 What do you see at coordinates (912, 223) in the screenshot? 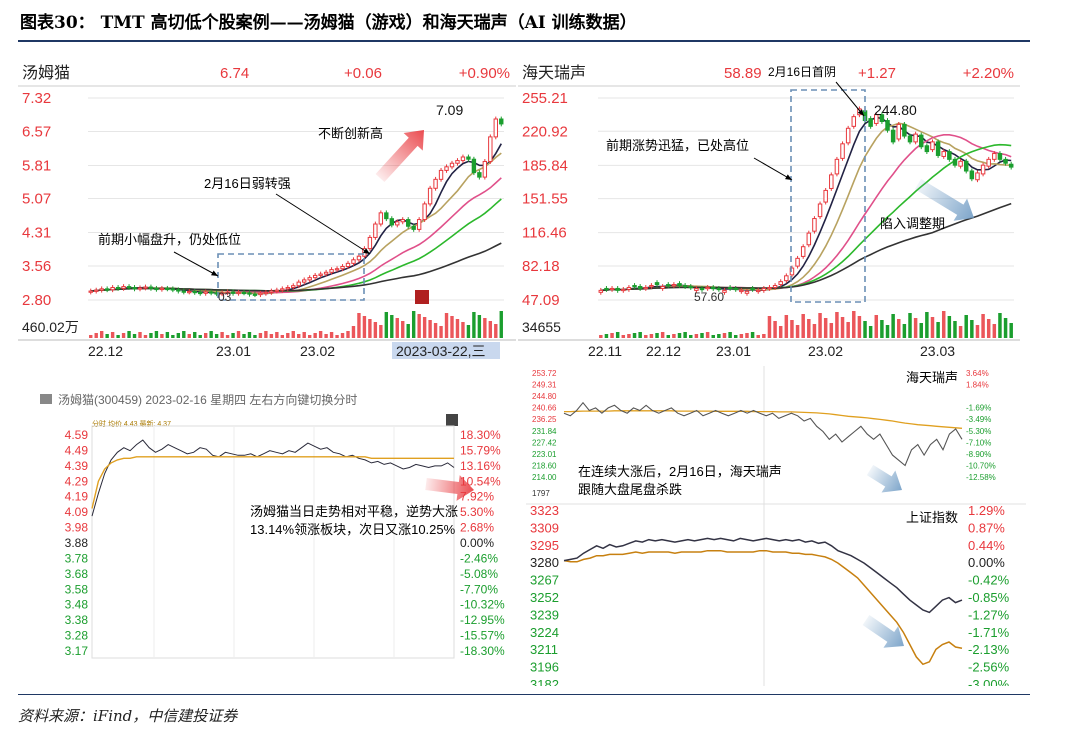
I see `annotation-adjust: 陷入调整期` at bounding box center [912, 223].